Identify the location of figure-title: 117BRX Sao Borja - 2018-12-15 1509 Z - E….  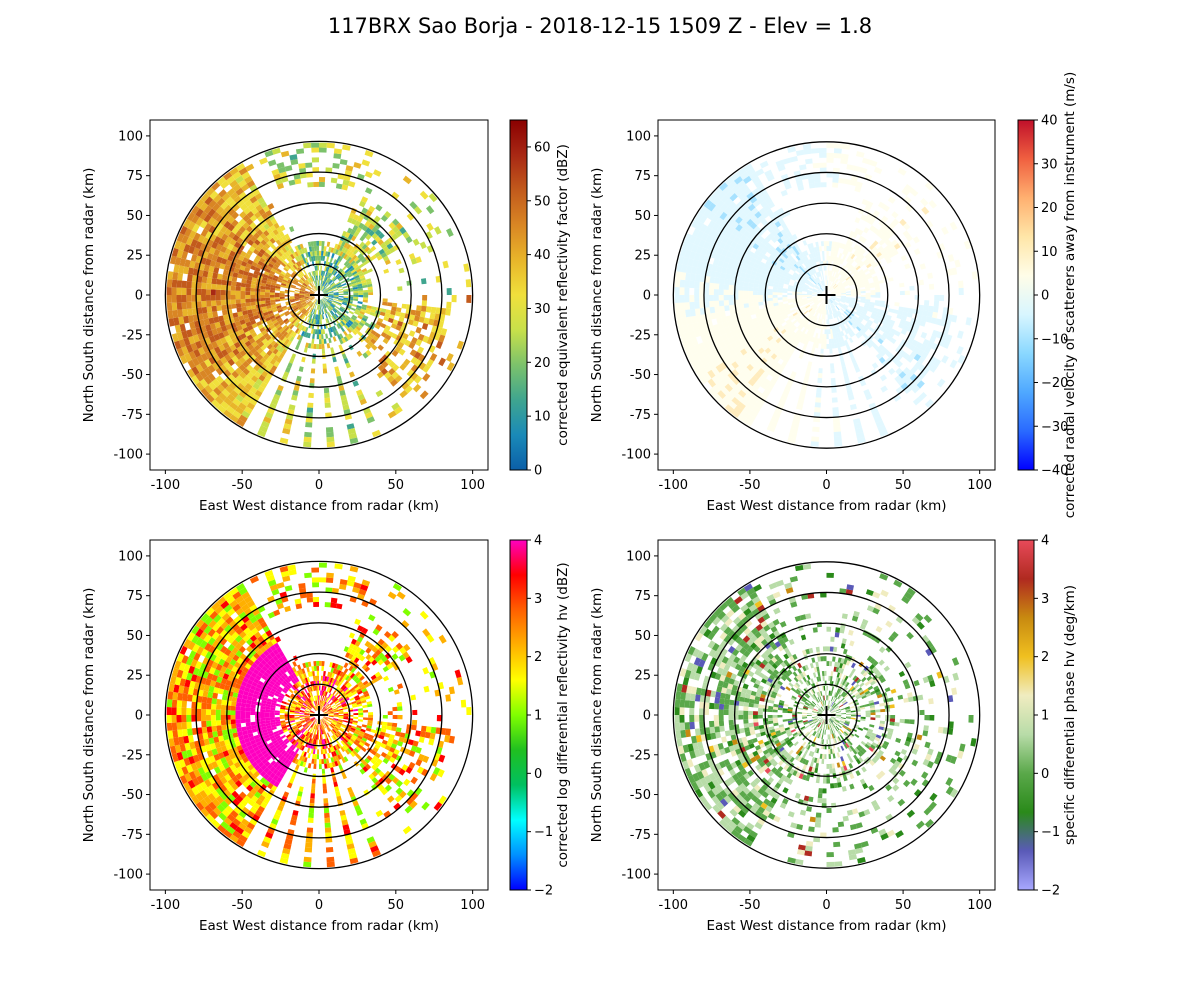
(600, 26).